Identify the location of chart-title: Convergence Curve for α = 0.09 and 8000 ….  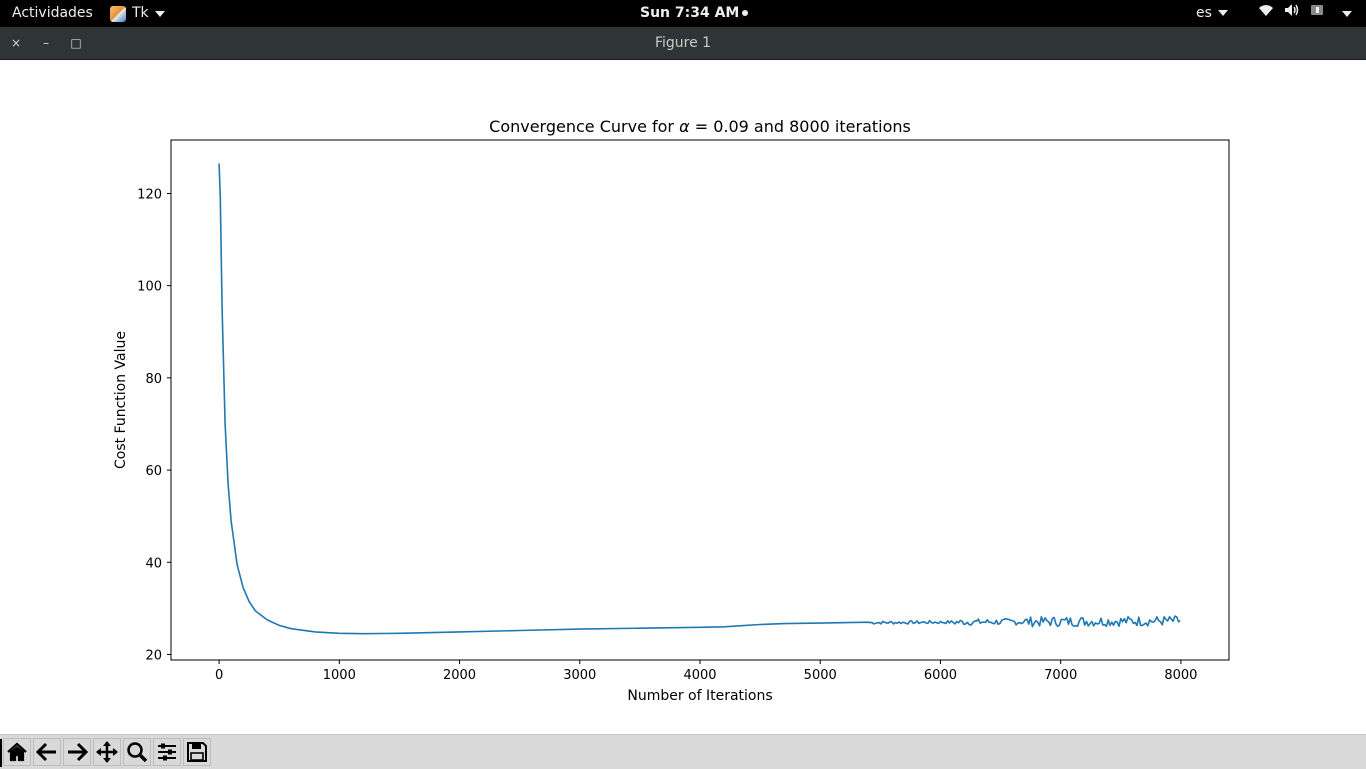
(700, 126).